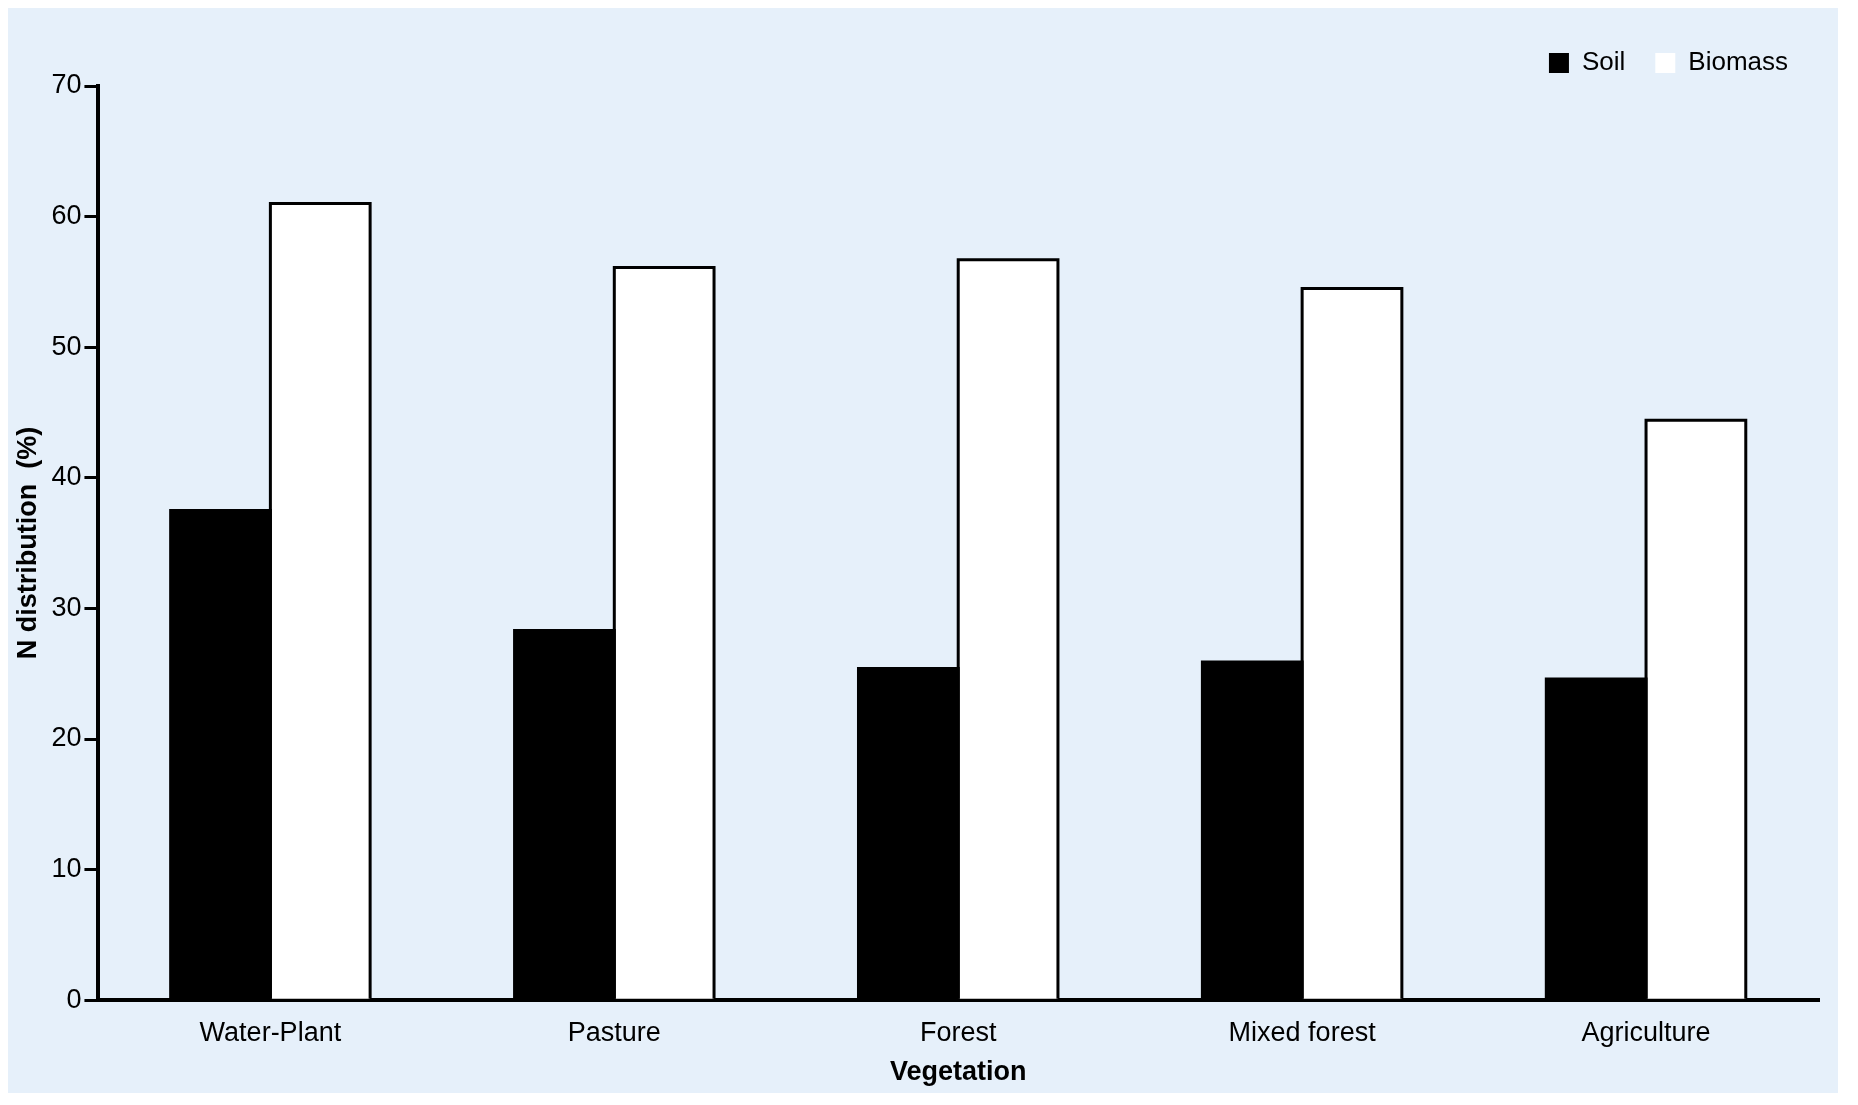  What do you see at coordinates (958, 1071) in the screenshot?
I see `x-axis-title: Vegetation` at bounding box center [958, 1071].